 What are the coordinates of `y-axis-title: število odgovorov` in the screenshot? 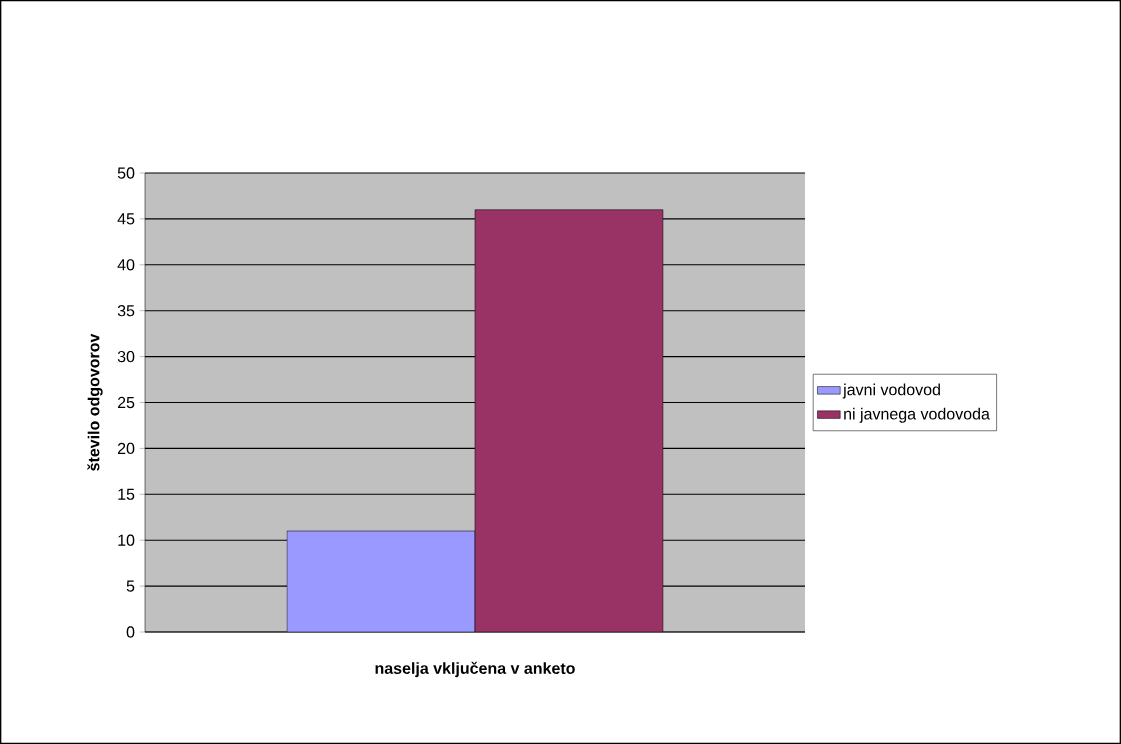 It's located at (95, 402).